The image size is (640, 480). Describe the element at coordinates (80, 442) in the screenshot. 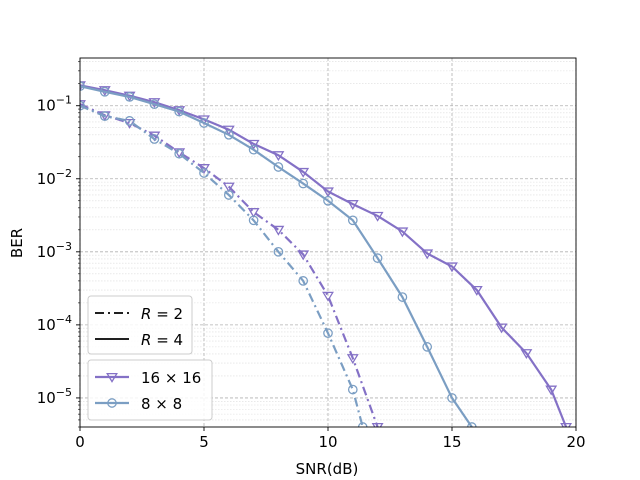

I see `x-tick-label: 0` at that location.